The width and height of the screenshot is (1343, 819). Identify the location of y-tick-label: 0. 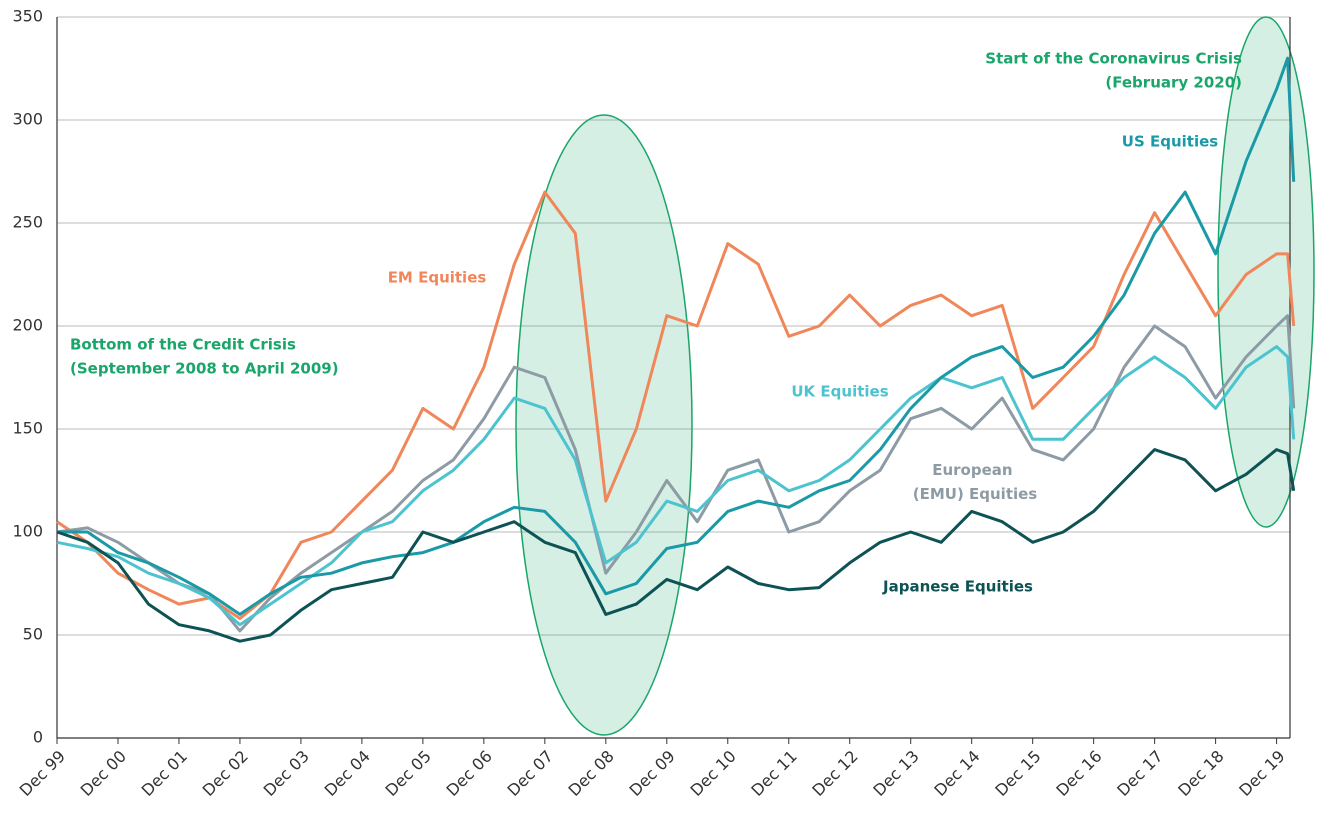
(38, 737).